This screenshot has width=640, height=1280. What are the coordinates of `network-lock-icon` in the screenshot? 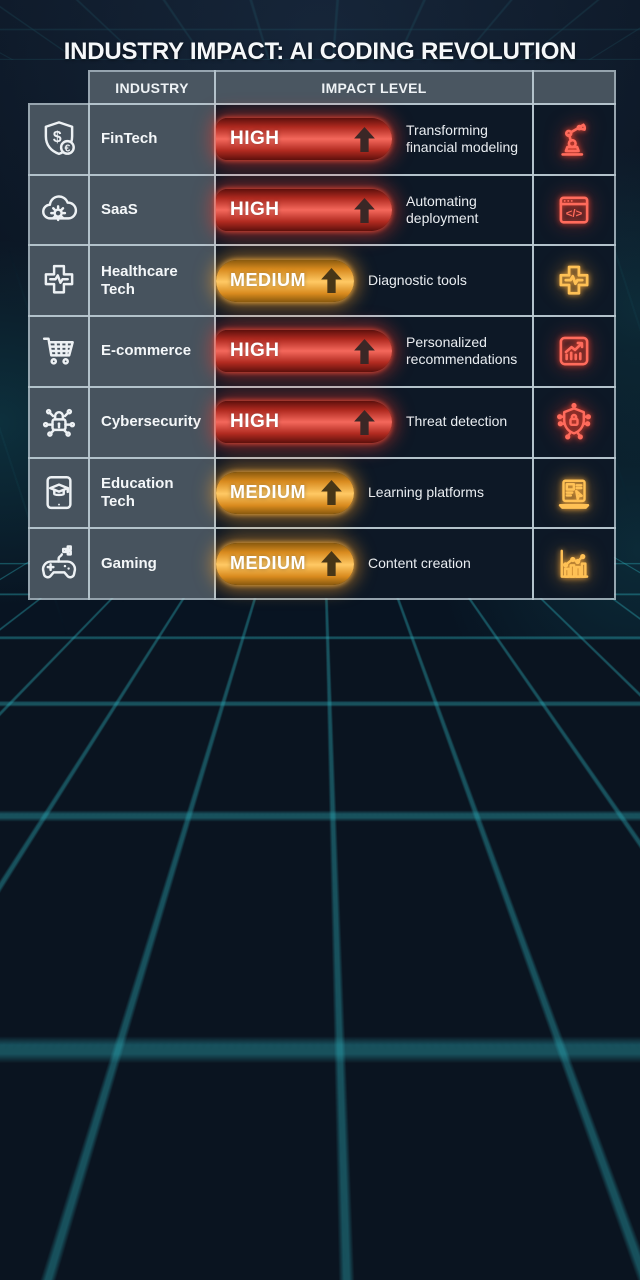 It's located at (59, 423).